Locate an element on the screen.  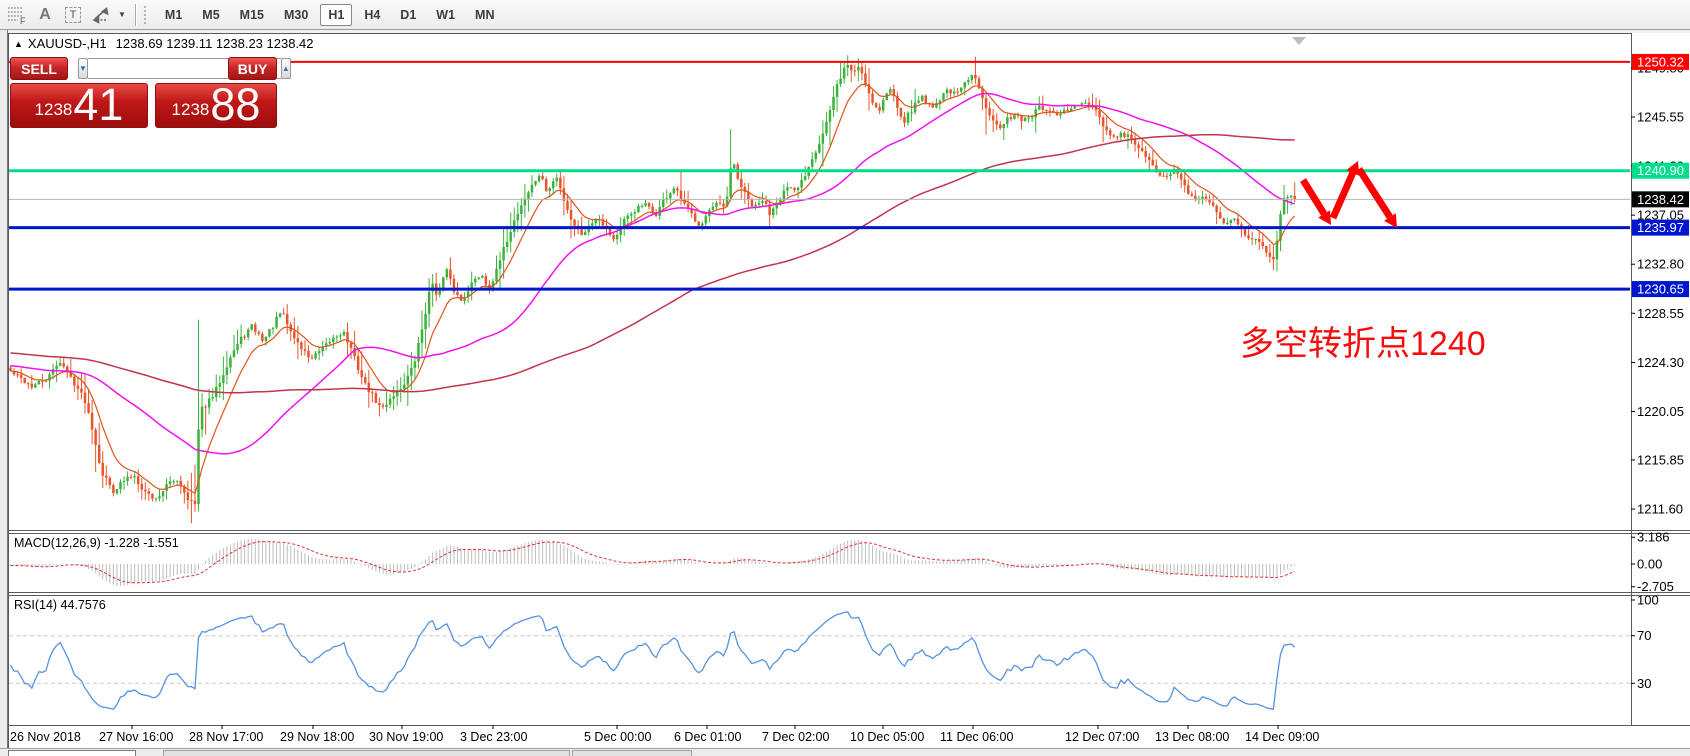
drawn-arrows is located at coordinates (1348, 194).